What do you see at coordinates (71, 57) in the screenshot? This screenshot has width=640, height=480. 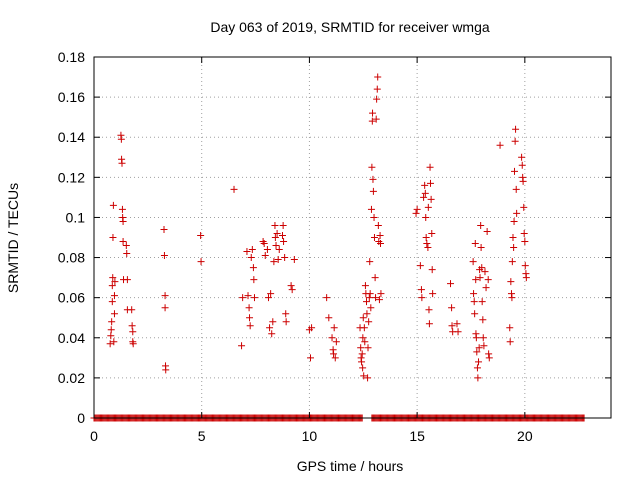 I see `y-tick-label: 0.18` at bounding box center [71, 57].